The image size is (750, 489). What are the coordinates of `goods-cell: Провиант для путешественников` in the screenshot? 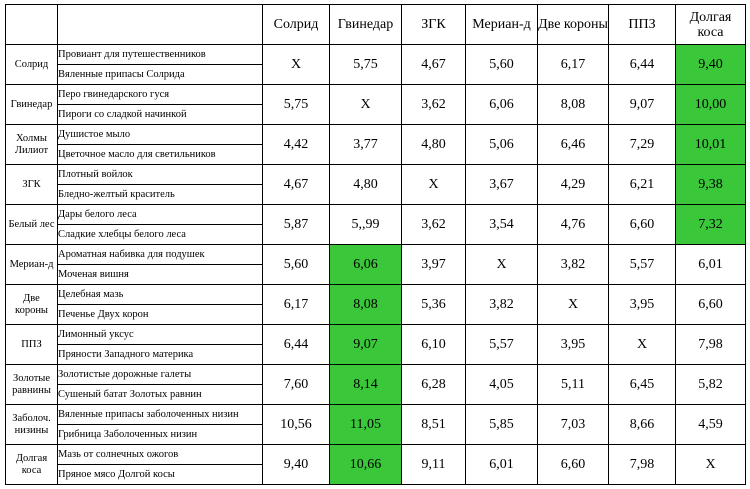 It's located at (160, 54).